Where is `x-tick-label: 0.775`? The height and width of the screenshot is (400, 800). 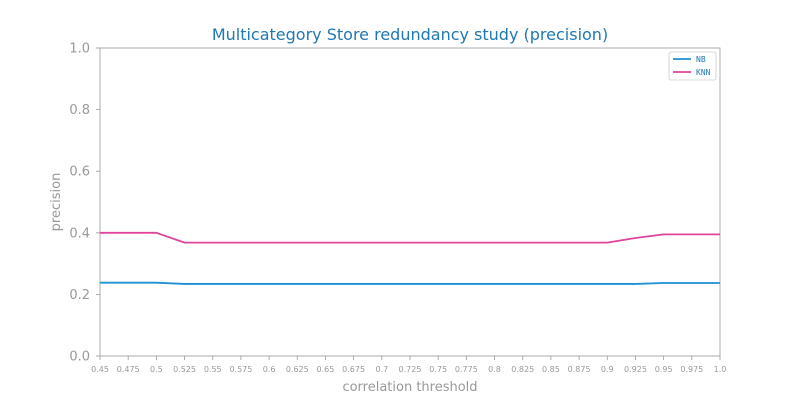
x-tick-label: 0.775 is located at coordinates (466, 369).